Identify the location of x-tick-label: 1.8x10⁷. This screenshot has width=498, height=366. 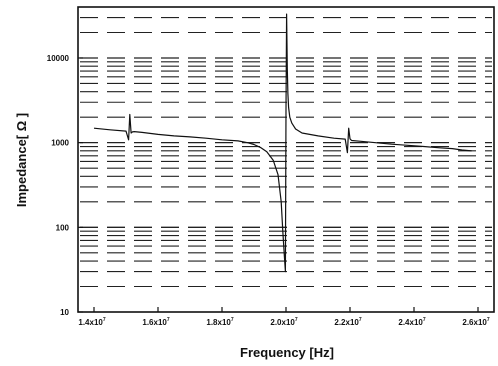
(219, 322).